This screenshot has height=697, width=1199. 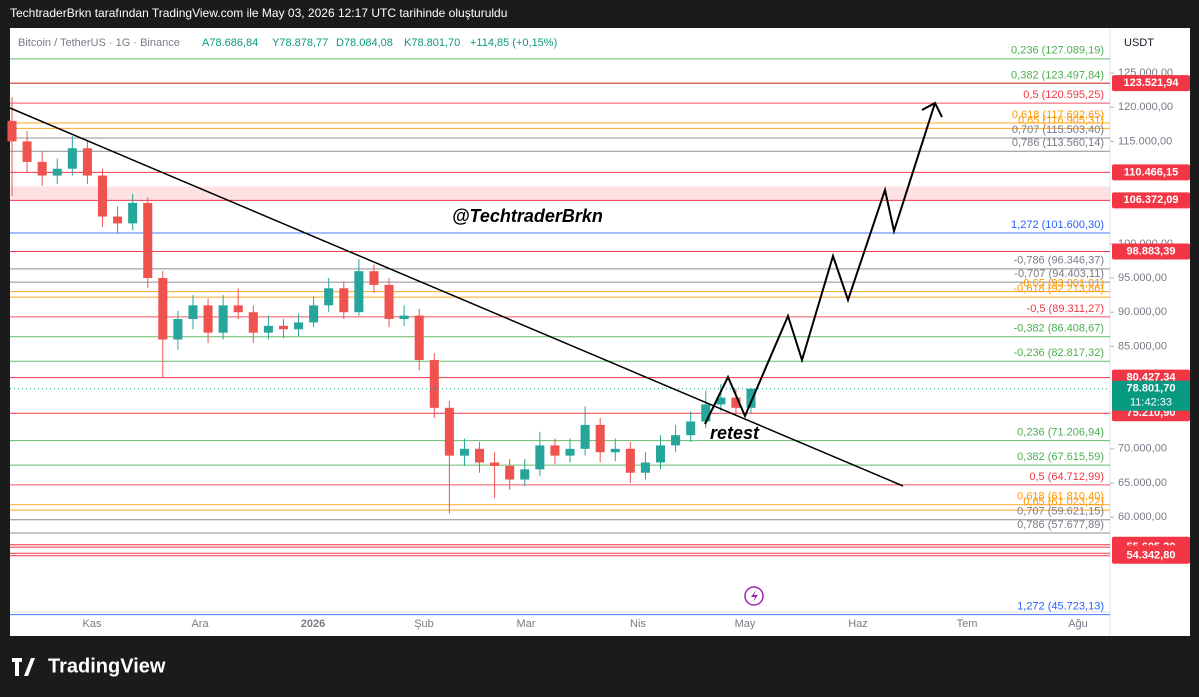 I want to click on fib-label: 0,382 (123.497,84), so click(x=1057, y=75).